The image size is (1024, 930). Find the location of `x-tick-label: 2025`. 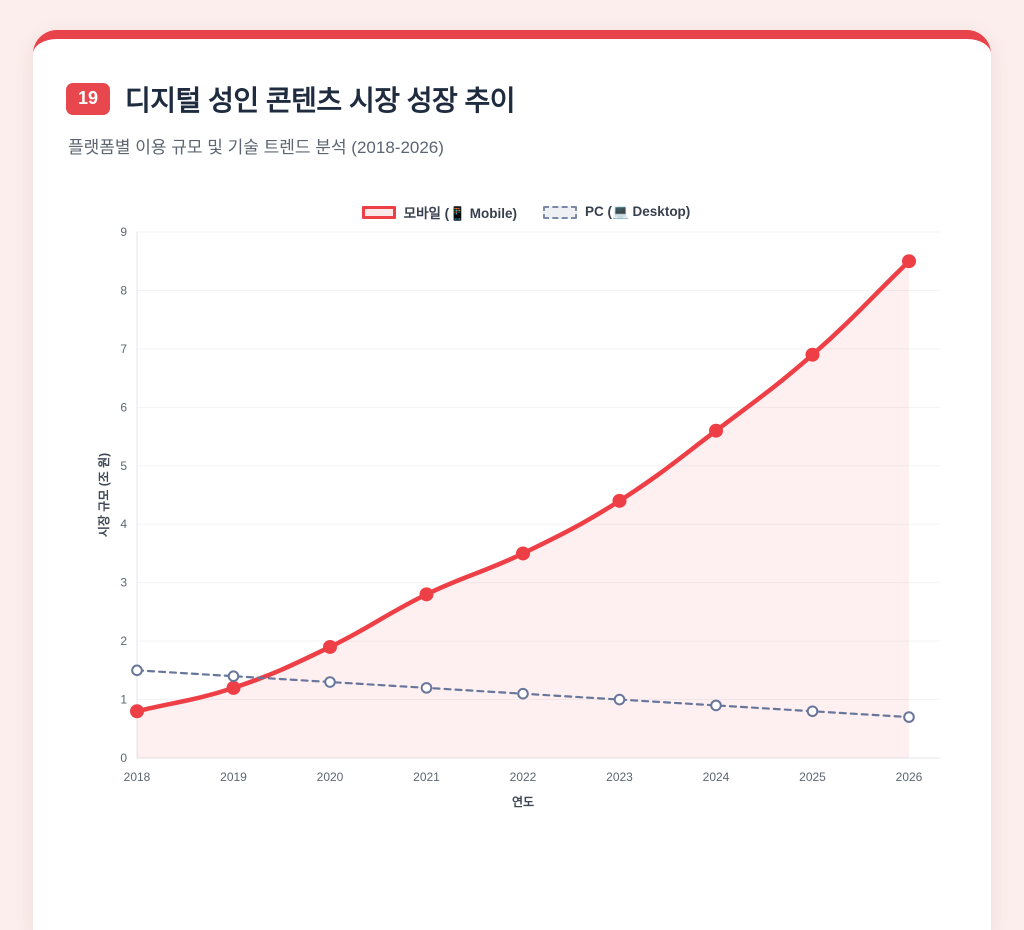

x-tick-label: 2025 is located at coordinates (812, 777).